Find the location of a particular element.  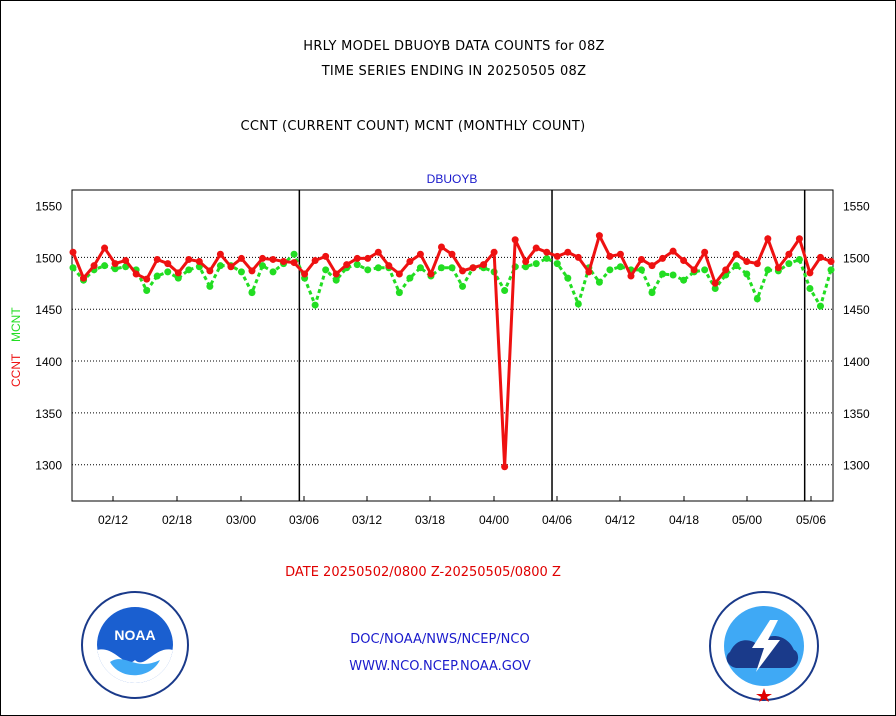

x-tick-label: 03/18 is located at coordinates (430, 520).